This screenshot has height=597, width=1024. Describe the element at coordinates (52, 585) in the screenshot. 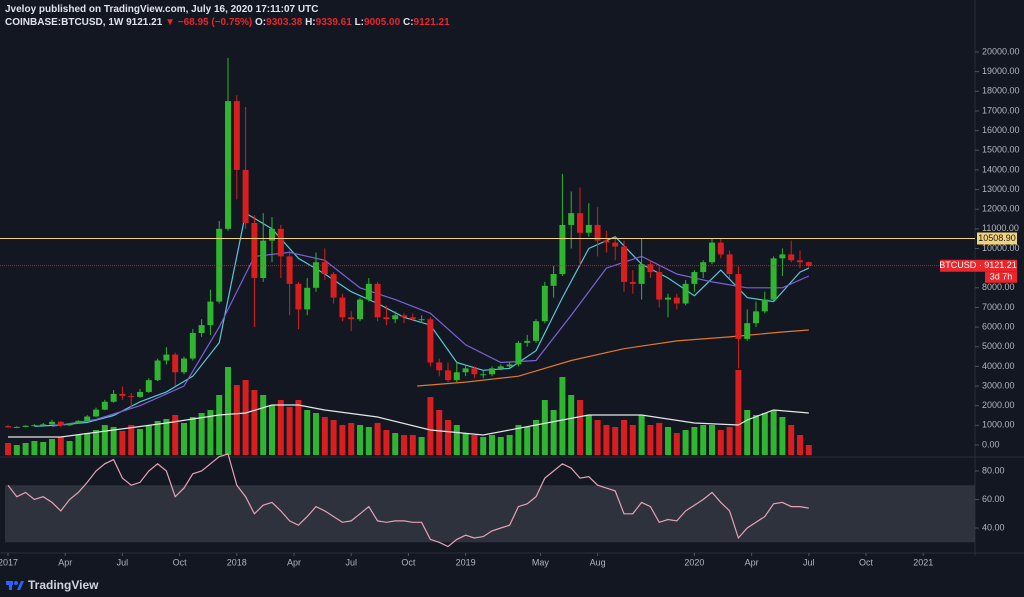

I see `footer: TradingView` at that location.